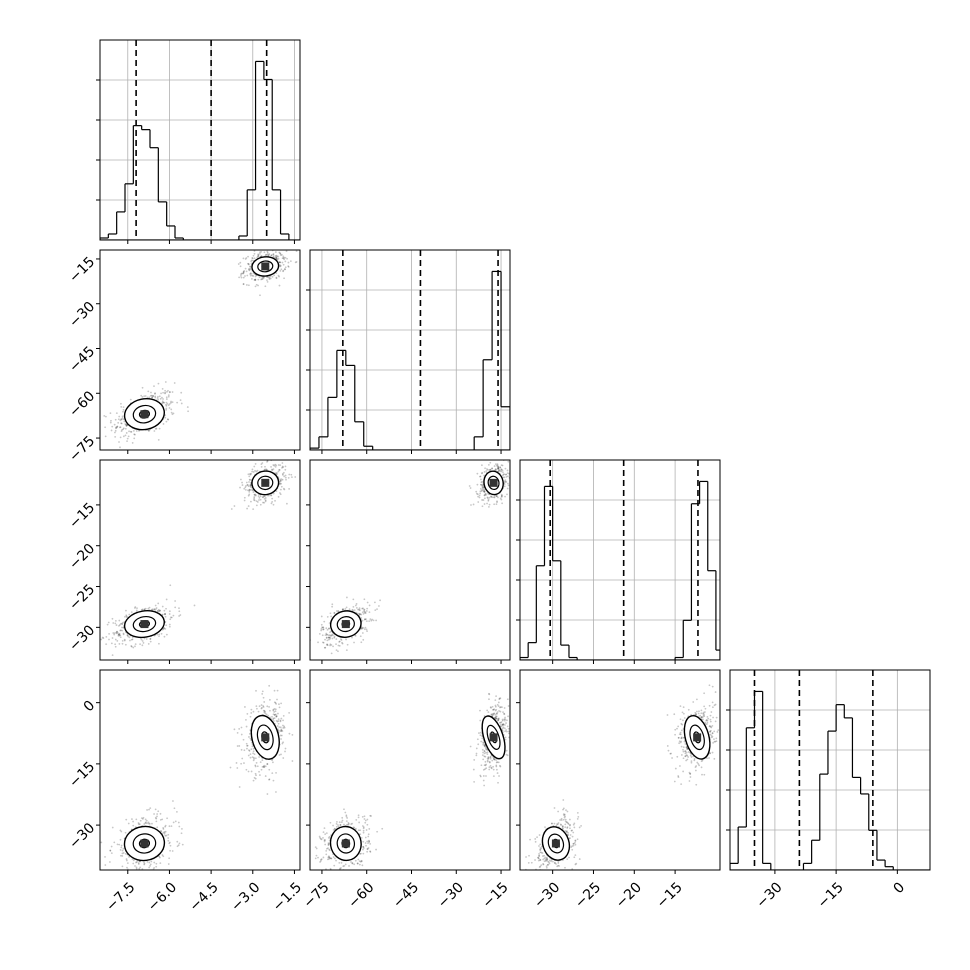 Image resolution: width=970 pixels, height=970 pixels. Describe the element at coordinates (82, 359) in the screenshot. I see `y-tick-label: −45` at that location.